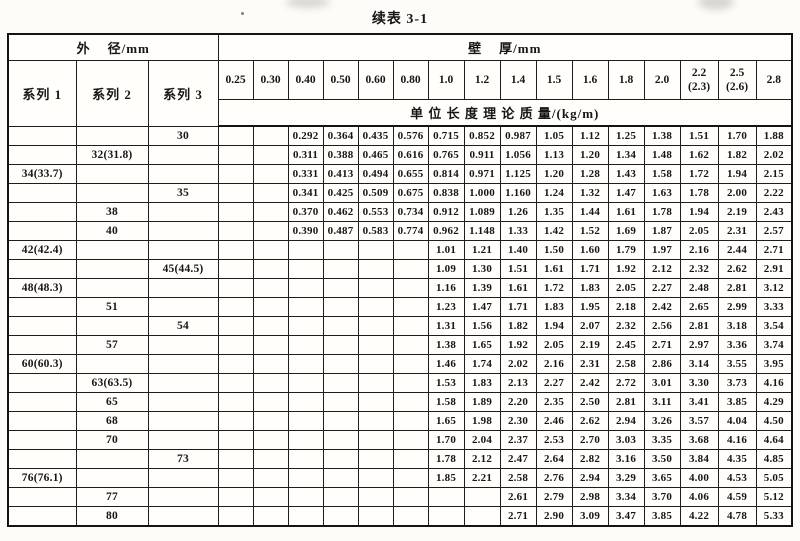 The image size is (800, 541). What do you see at coordinates (774, 174) in the screenshot?
I see `mass-value-cell: 2.15` at bounding box center [774, 174].